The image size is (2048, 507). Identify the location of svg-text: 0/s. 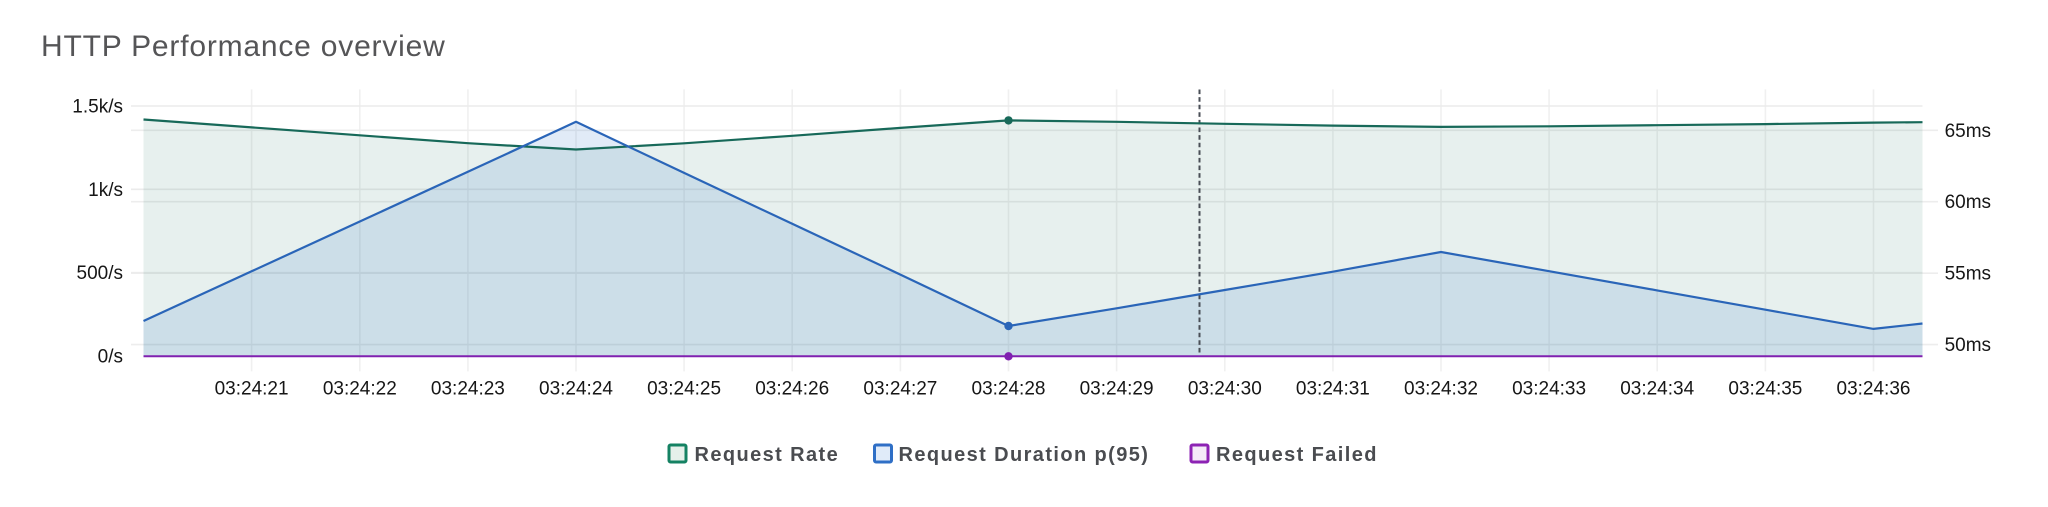
(110, 357).